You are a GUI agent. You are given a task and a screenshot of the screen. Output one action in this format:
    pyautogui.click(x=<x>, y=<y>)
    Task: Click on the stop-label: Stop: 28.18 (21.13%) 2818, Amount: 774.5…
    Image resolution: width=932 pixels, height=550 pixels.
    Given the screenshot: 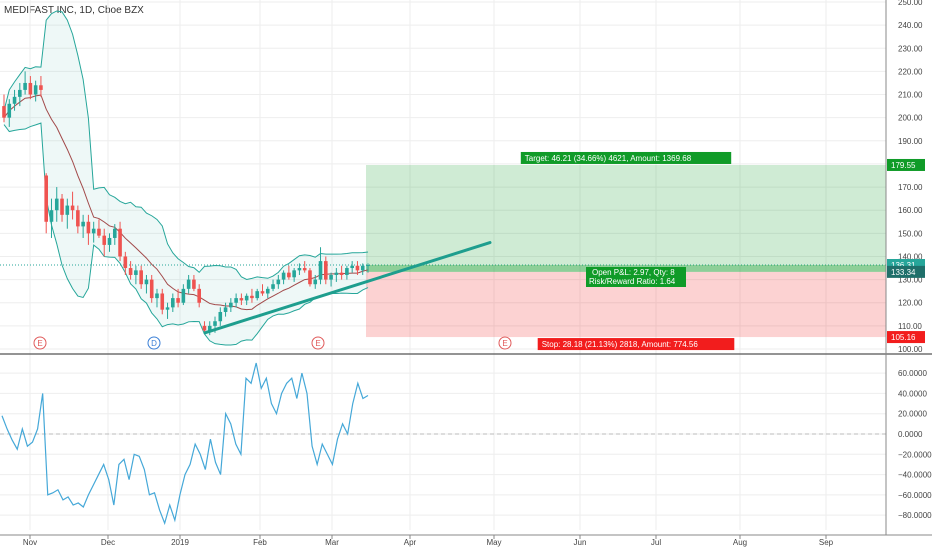 What is the action you would take?
    pyautogui.click(x=620, y=344)
    